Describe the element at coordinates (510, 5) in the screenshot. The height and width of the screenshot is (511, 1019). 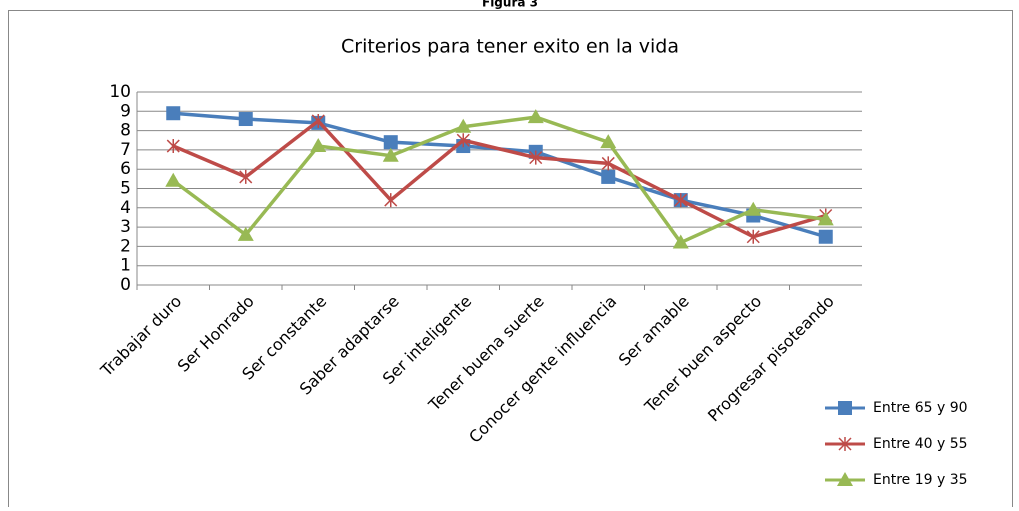
I see `caption: Figura 3` at that location.